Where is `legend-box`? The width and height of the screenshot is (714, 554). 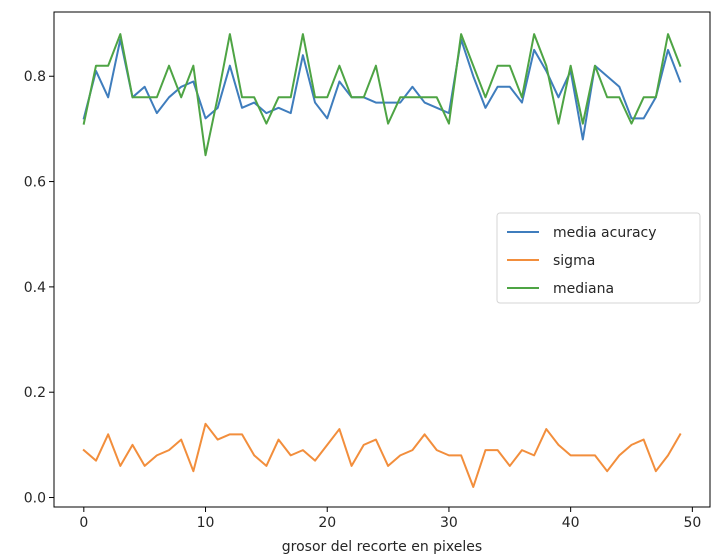
legend-box is located at coordinates (598, 258).